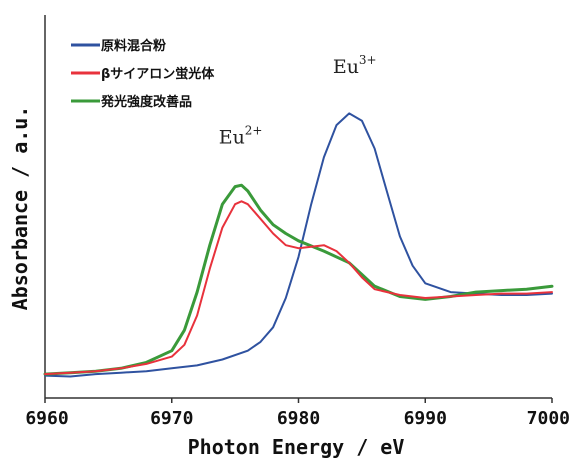 The image size is (579, 459). Describe the element at coordinates (298, 418) in the screenshot. I see `x-tick-label: 6980` at that location.